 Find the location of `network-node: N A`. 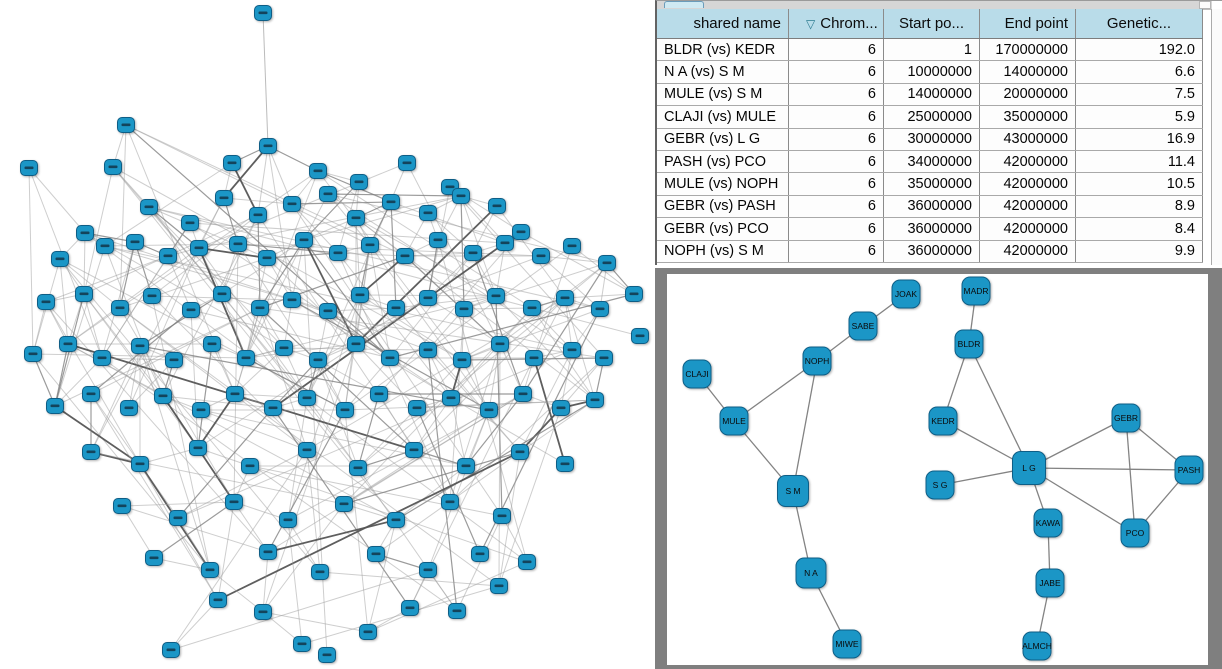

network-node: N A is located at coordinates (811, 573).